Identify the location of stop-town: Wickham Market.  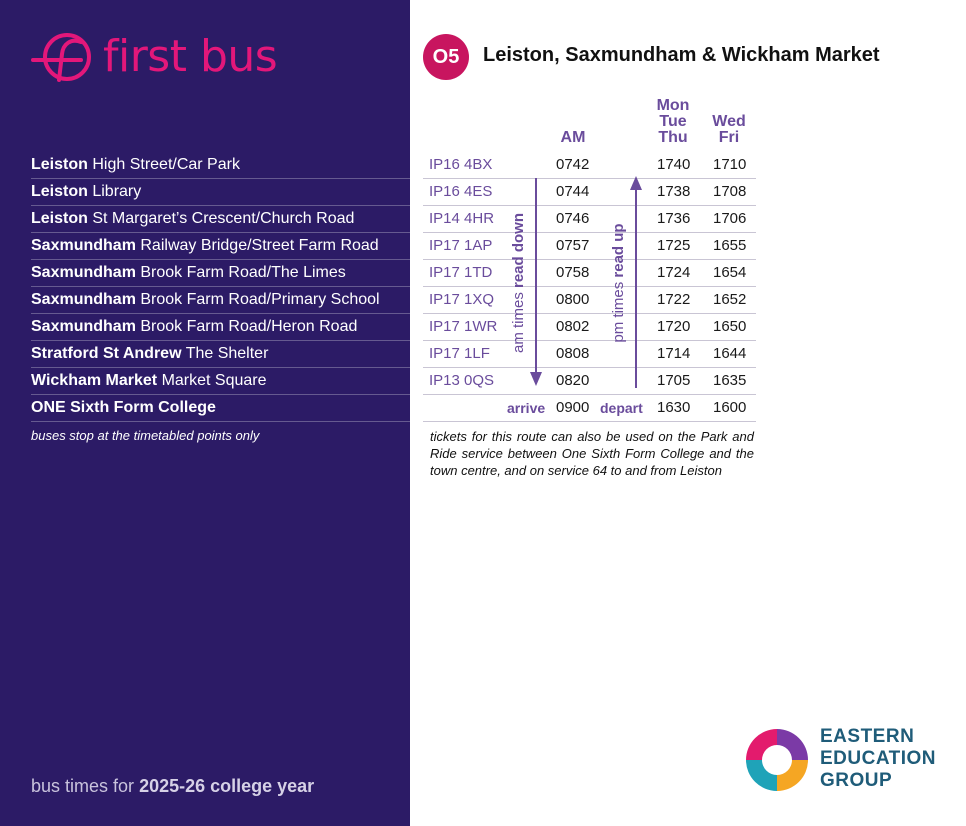
(94, 380).